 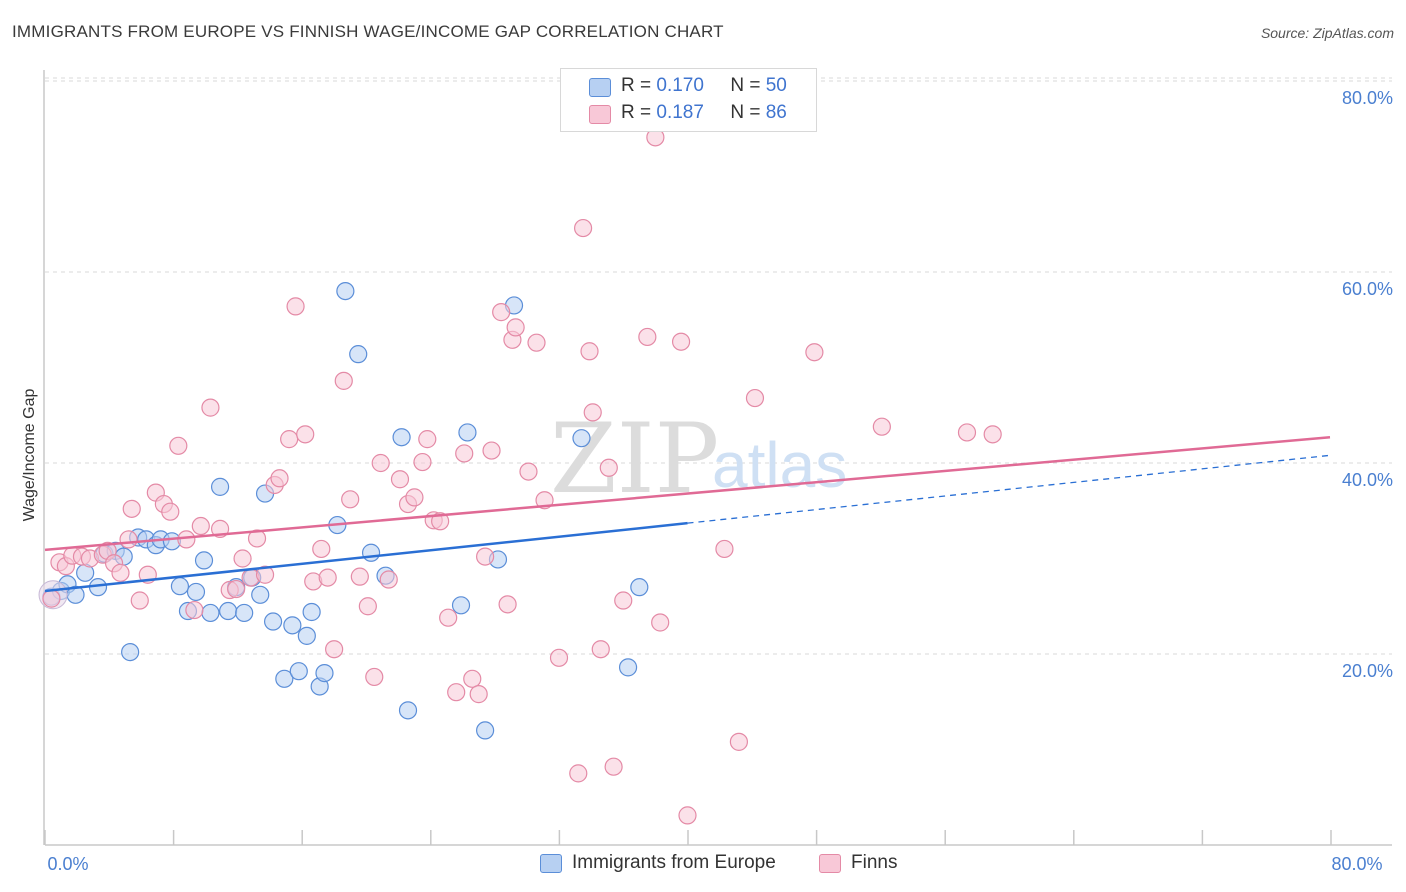 I want to click on trend-line-immigrants, so click(x=366, y=557).